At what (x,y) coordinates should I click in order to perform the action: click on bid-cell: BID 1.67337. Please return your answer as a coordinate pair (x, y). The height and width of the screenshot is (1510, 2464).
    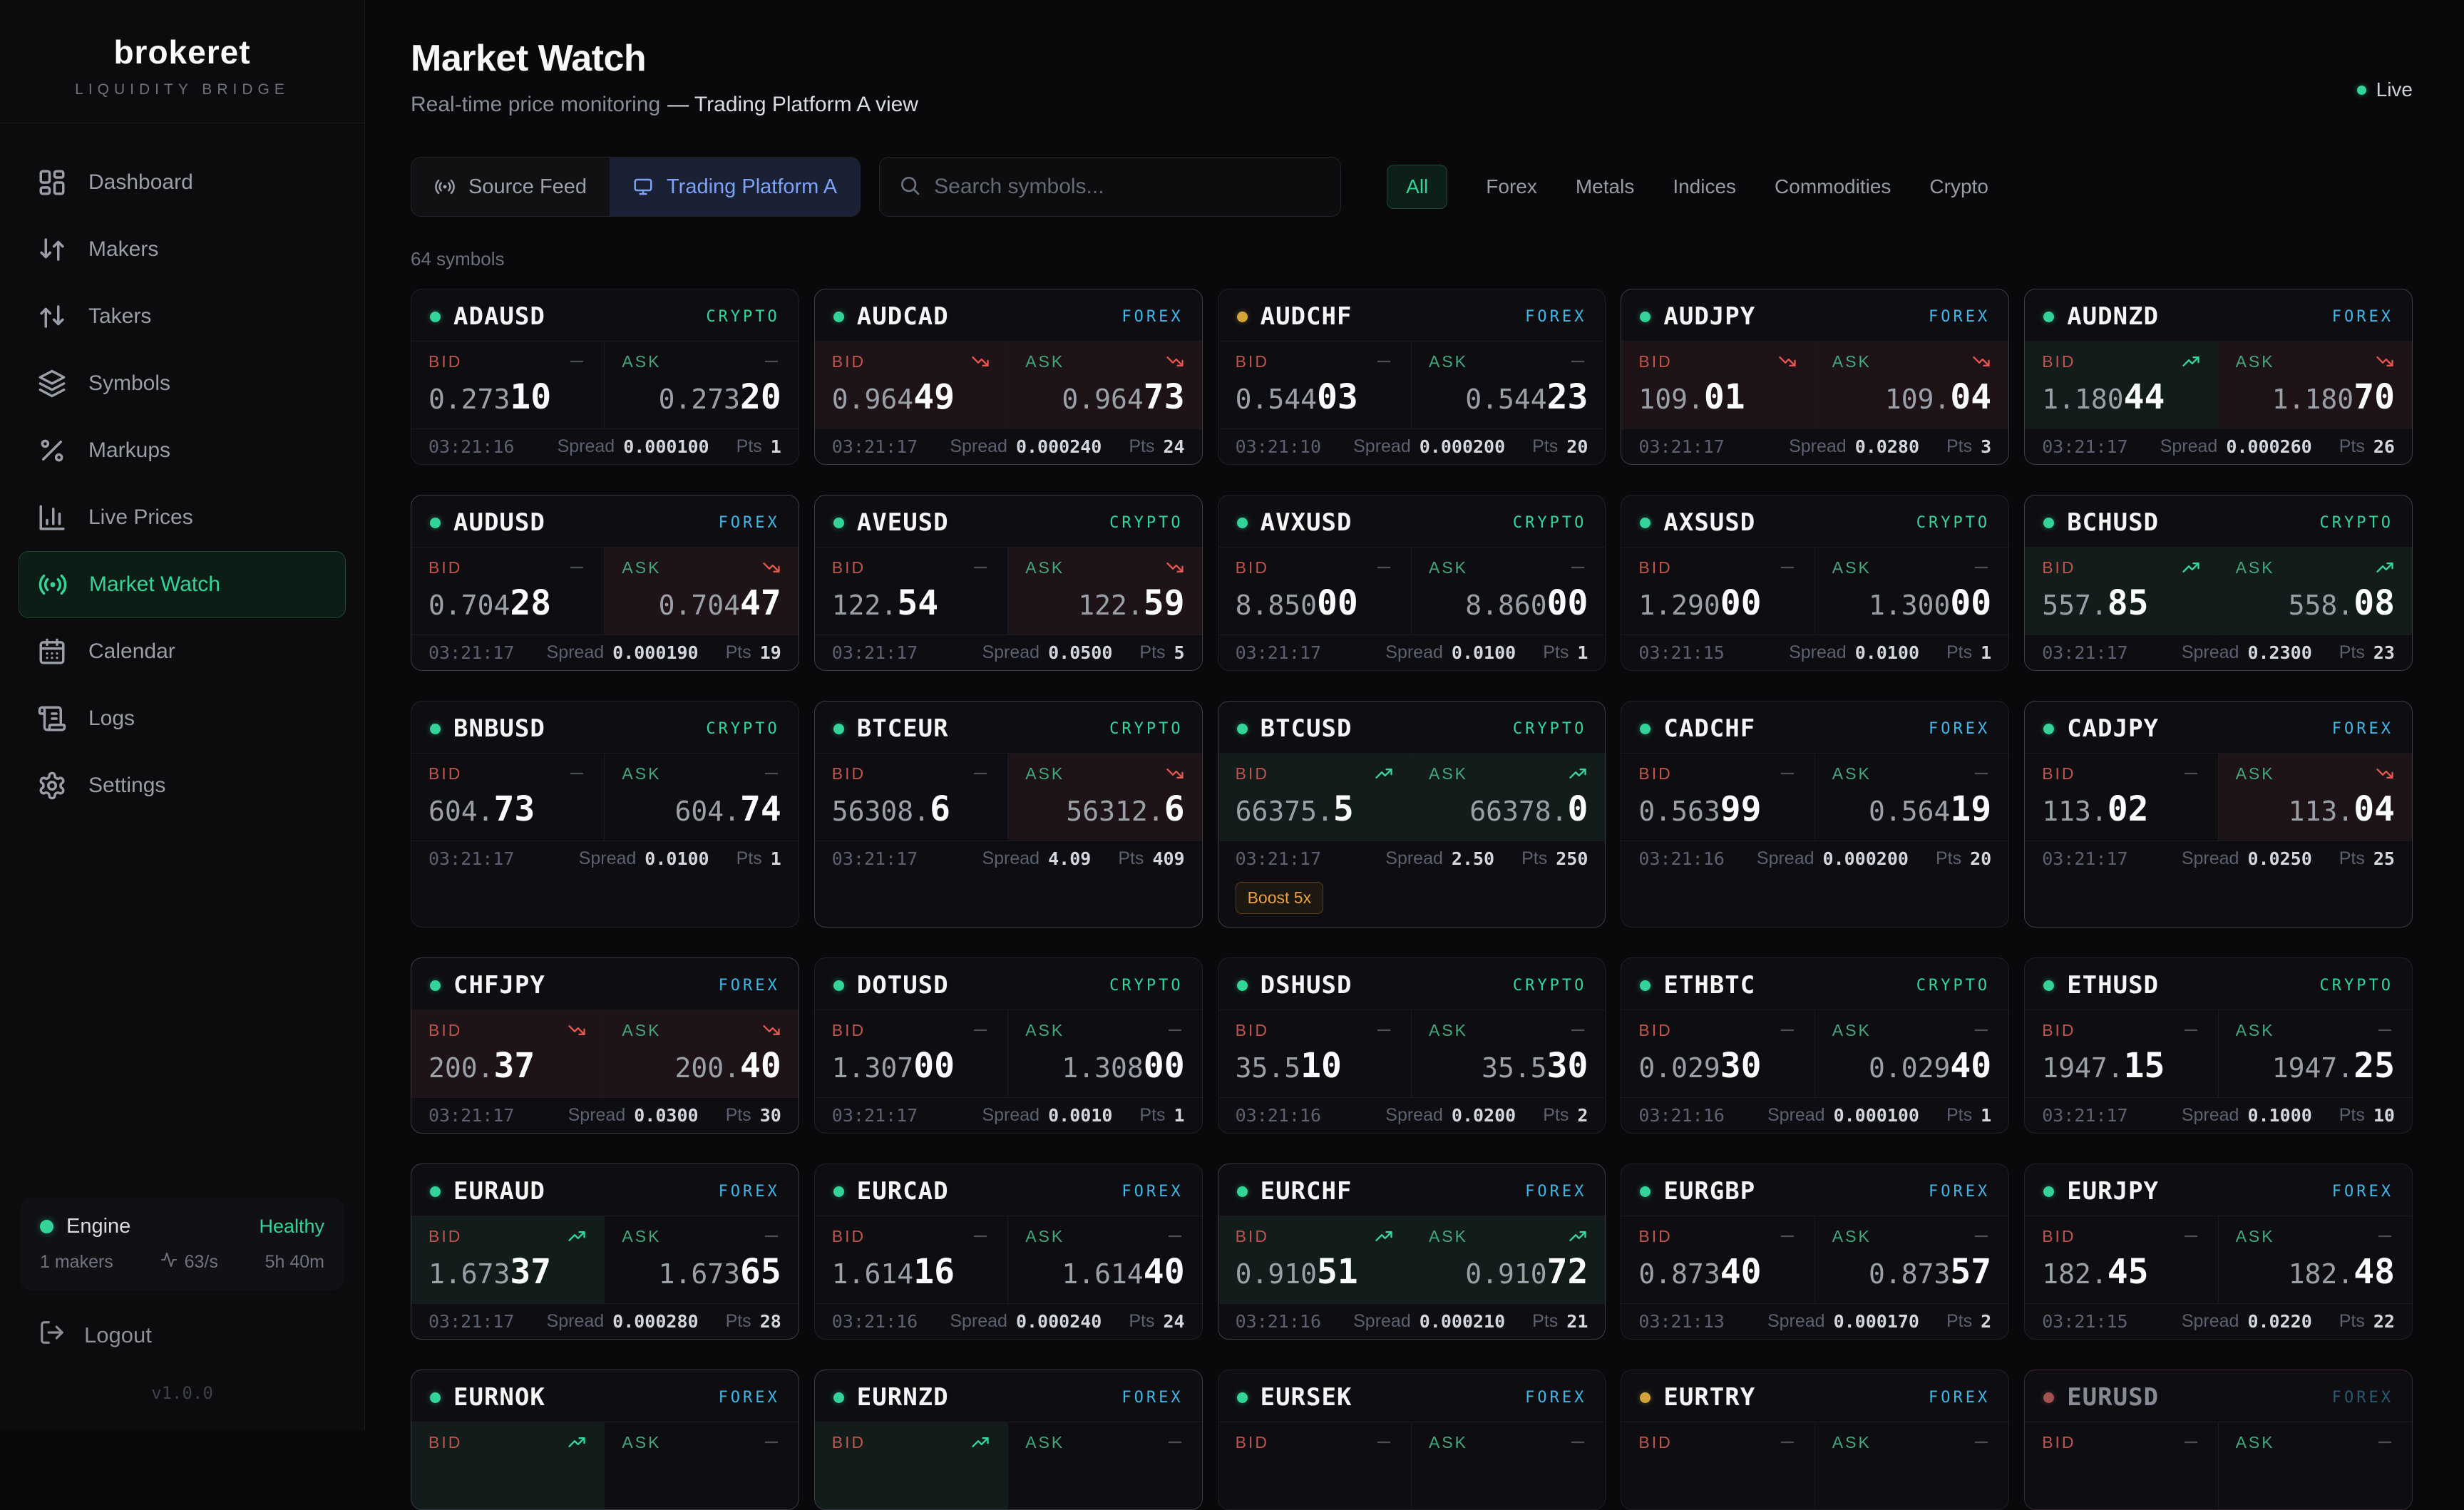
    Looking at the image, I should click on (508, 1259).